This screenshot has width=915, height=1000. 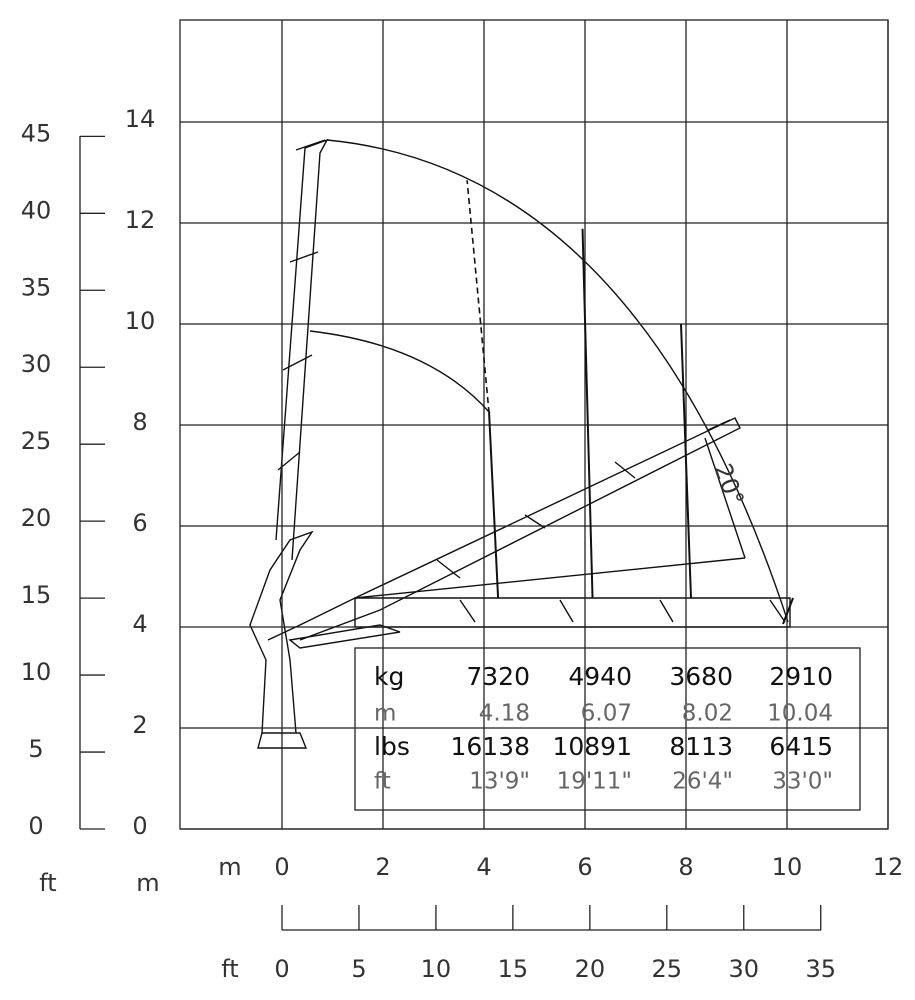 What do you see at coordinates (478, 297) in the screenshot?
I see `reach-line-dashed` at bounding box center [478, 297].